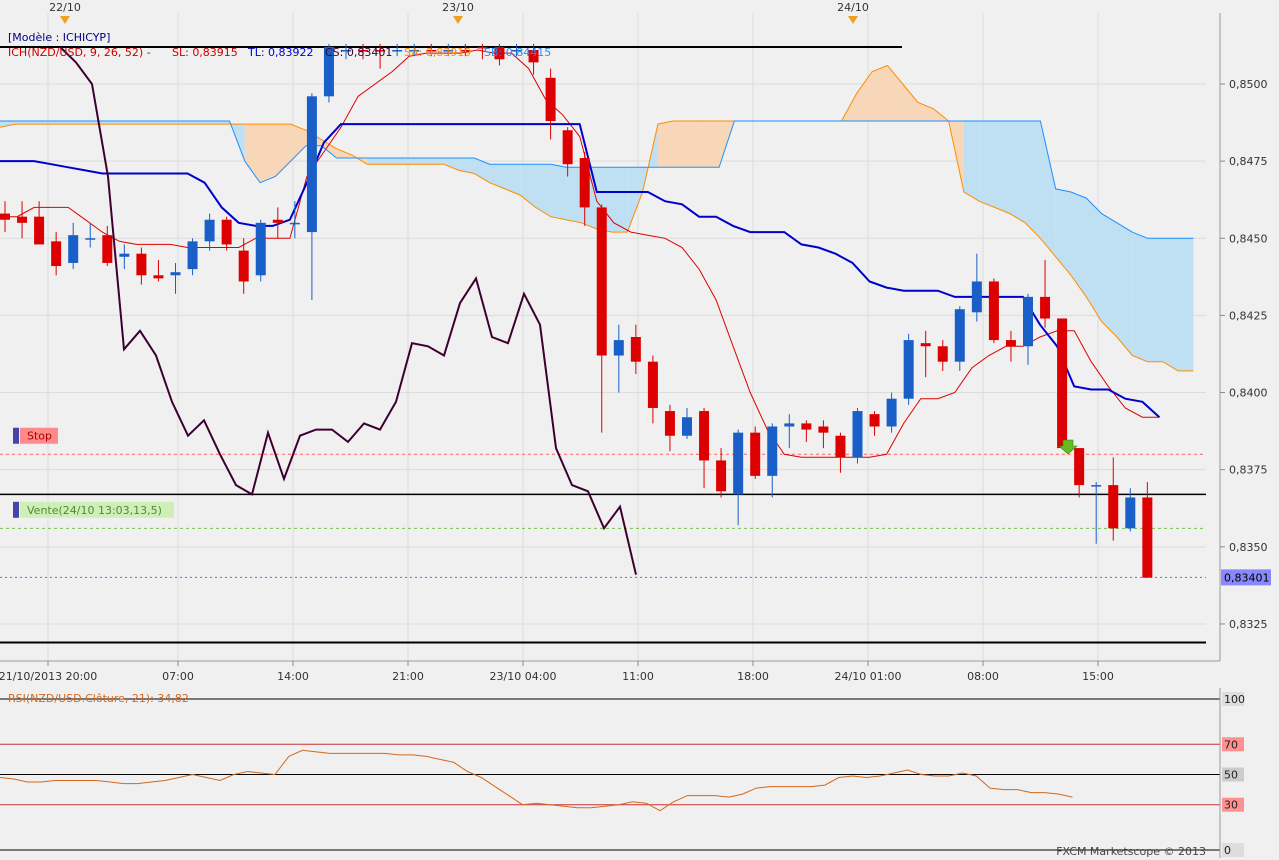  I want to click on order-labels: Stop Vente(24/10 13:03,13,5), so click(93, 472).